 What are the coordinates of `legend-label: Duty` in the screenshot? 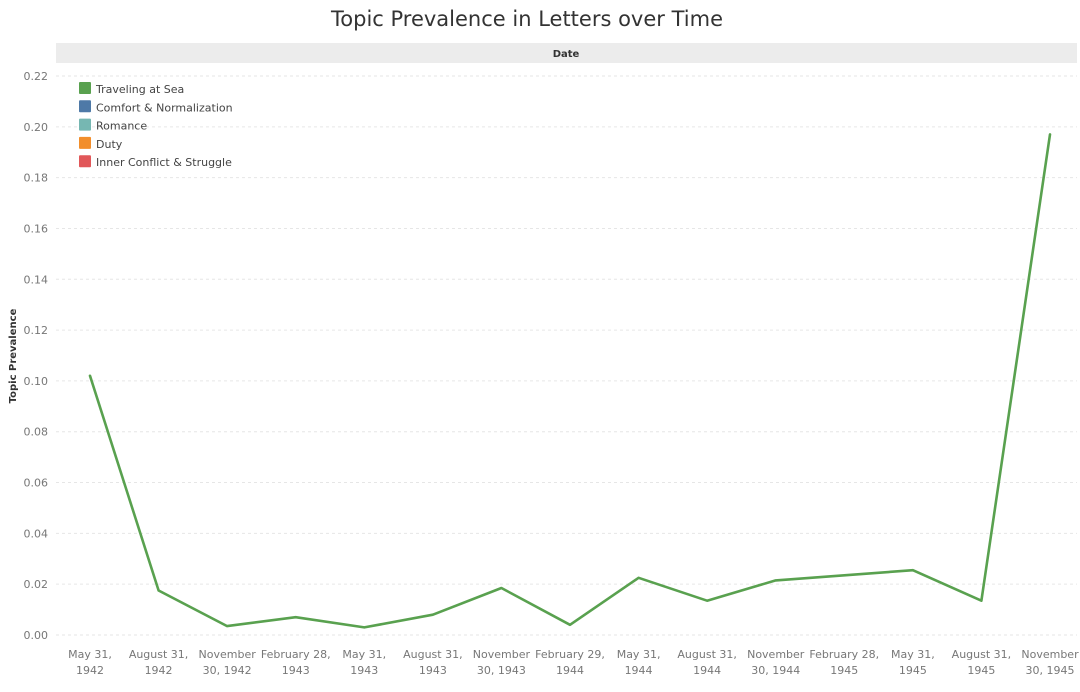 It's located at (109, 144).